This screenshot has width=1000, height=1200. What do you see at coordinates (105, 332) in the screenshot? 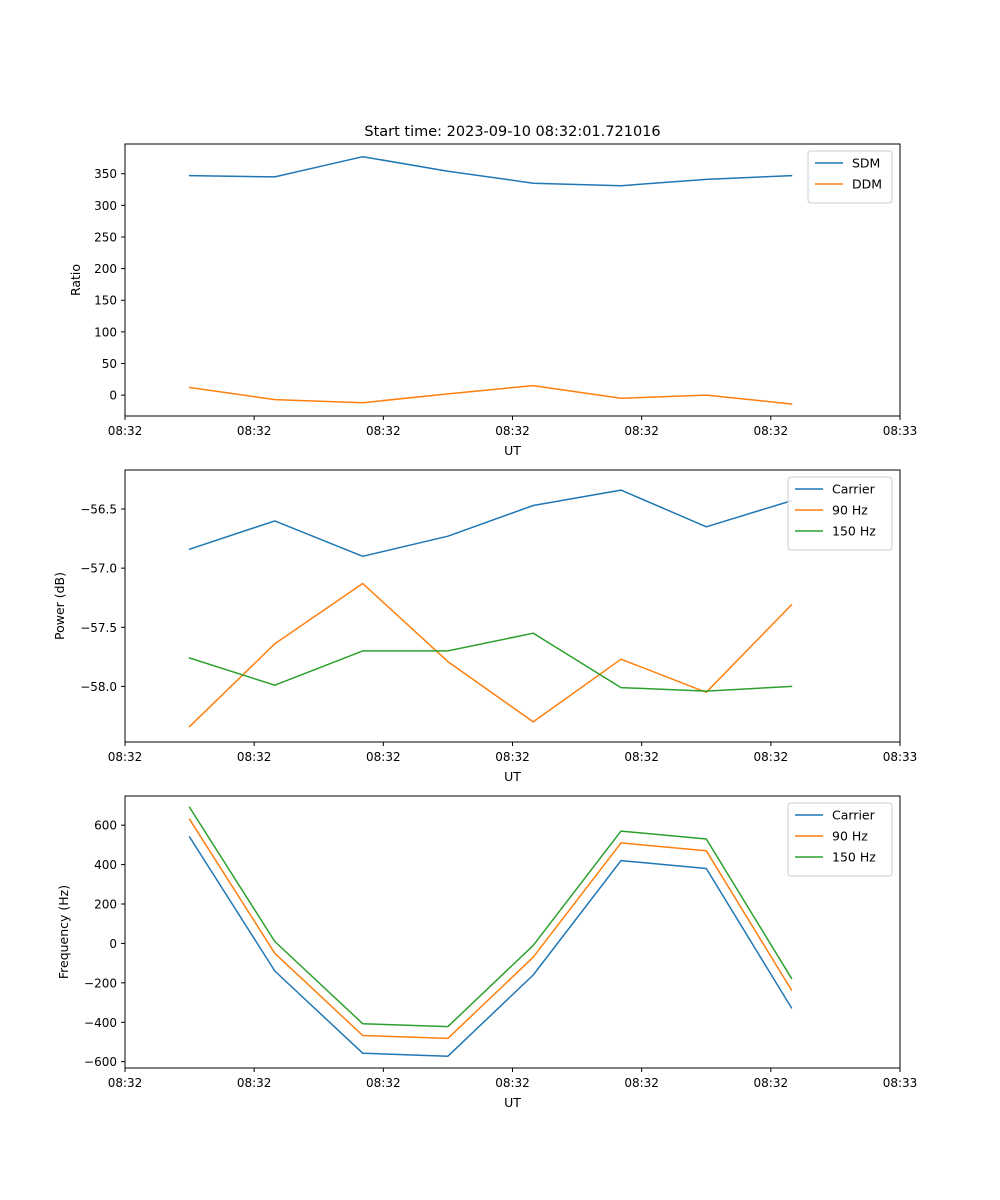
I see `y-tick-label: 100` at bounding box center [105, 332].